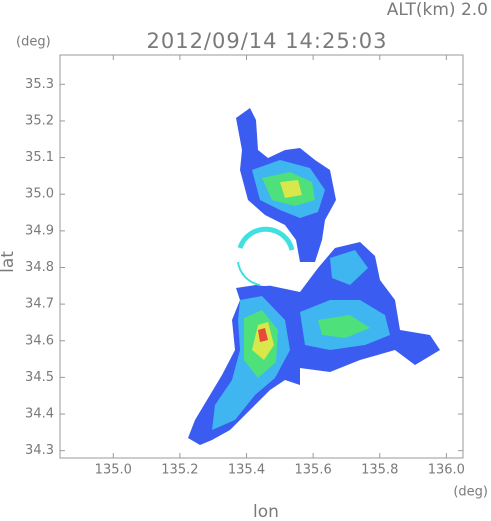 The image size is (491, 521). What do you see at coordinates (39, 194) in the screenshot?
I see `y-tick-label: 35.0` at bounding box center [39, 194].